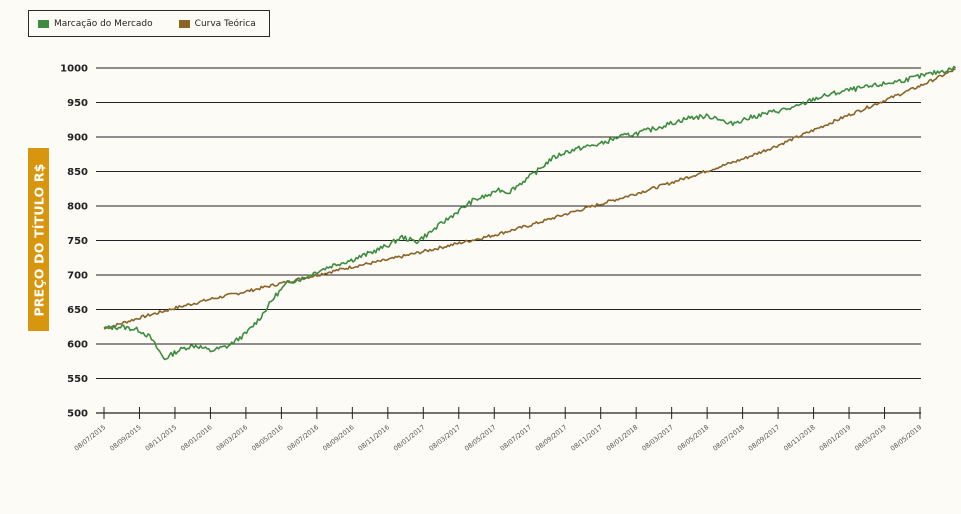  I want to click on y-tick-label: 500, so click(77, 414).